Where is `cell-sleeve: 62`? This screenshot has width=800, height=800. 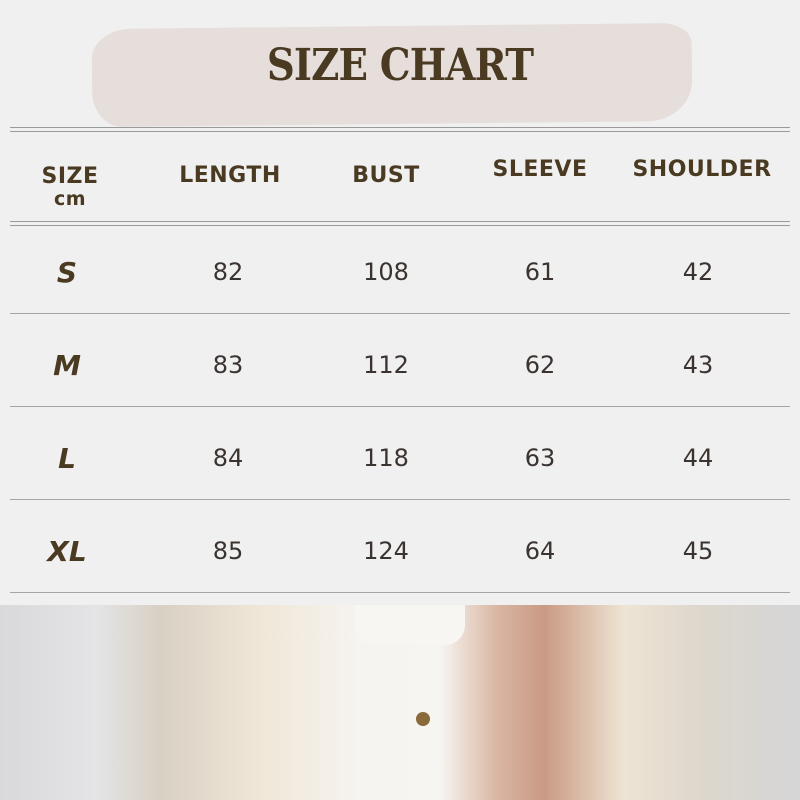 cell-sleeve: 62 is located at coordinates (540, 365).